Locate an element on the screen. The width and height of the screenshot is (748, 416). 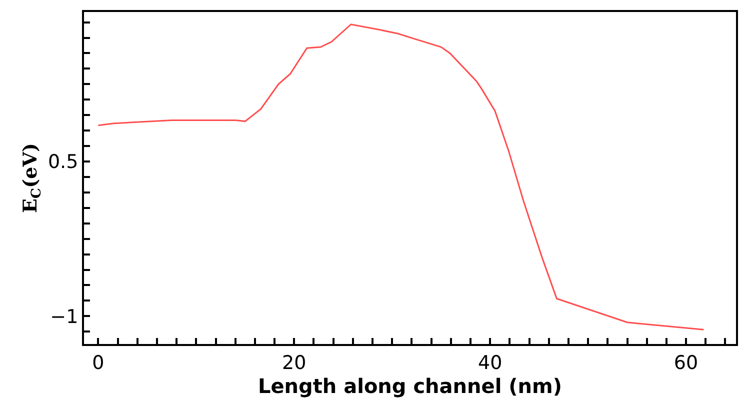
x-tick-label: 60 is located at coordinates (686, 363).